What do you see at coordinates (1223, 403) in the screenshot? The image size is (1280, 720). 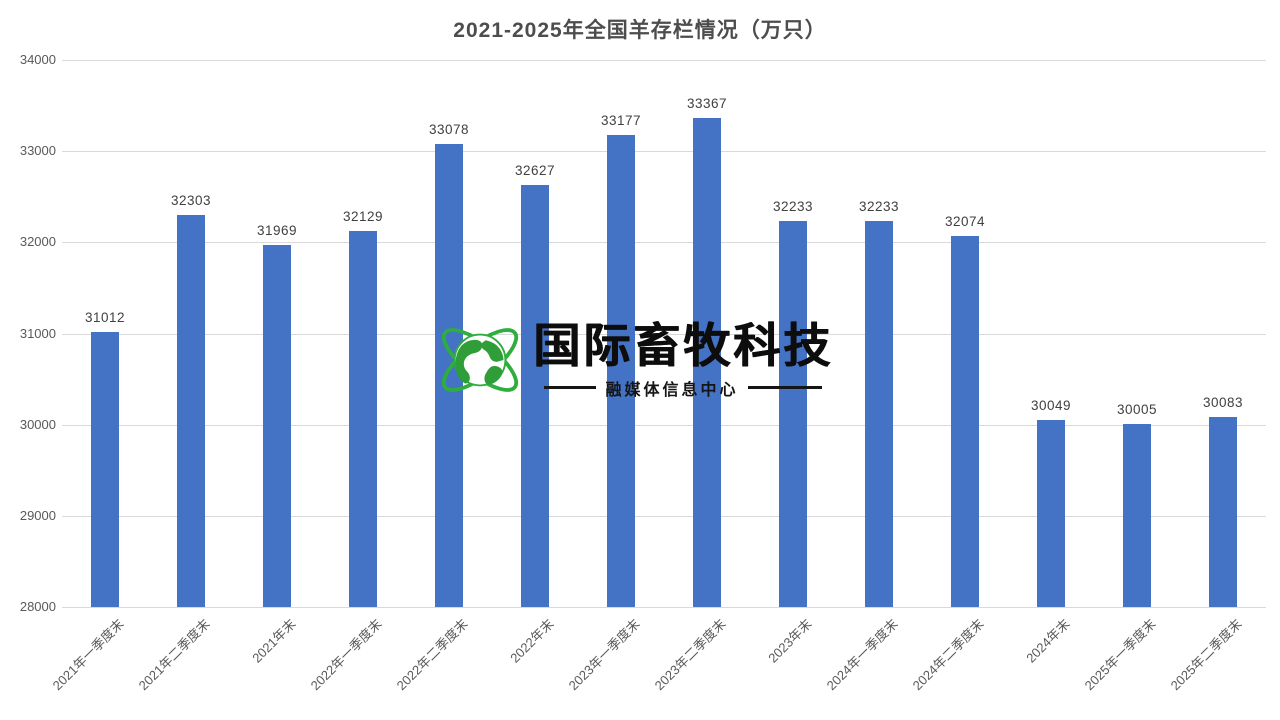 I see `bar-value-label: 30083` at bounding box center [1223, 403].